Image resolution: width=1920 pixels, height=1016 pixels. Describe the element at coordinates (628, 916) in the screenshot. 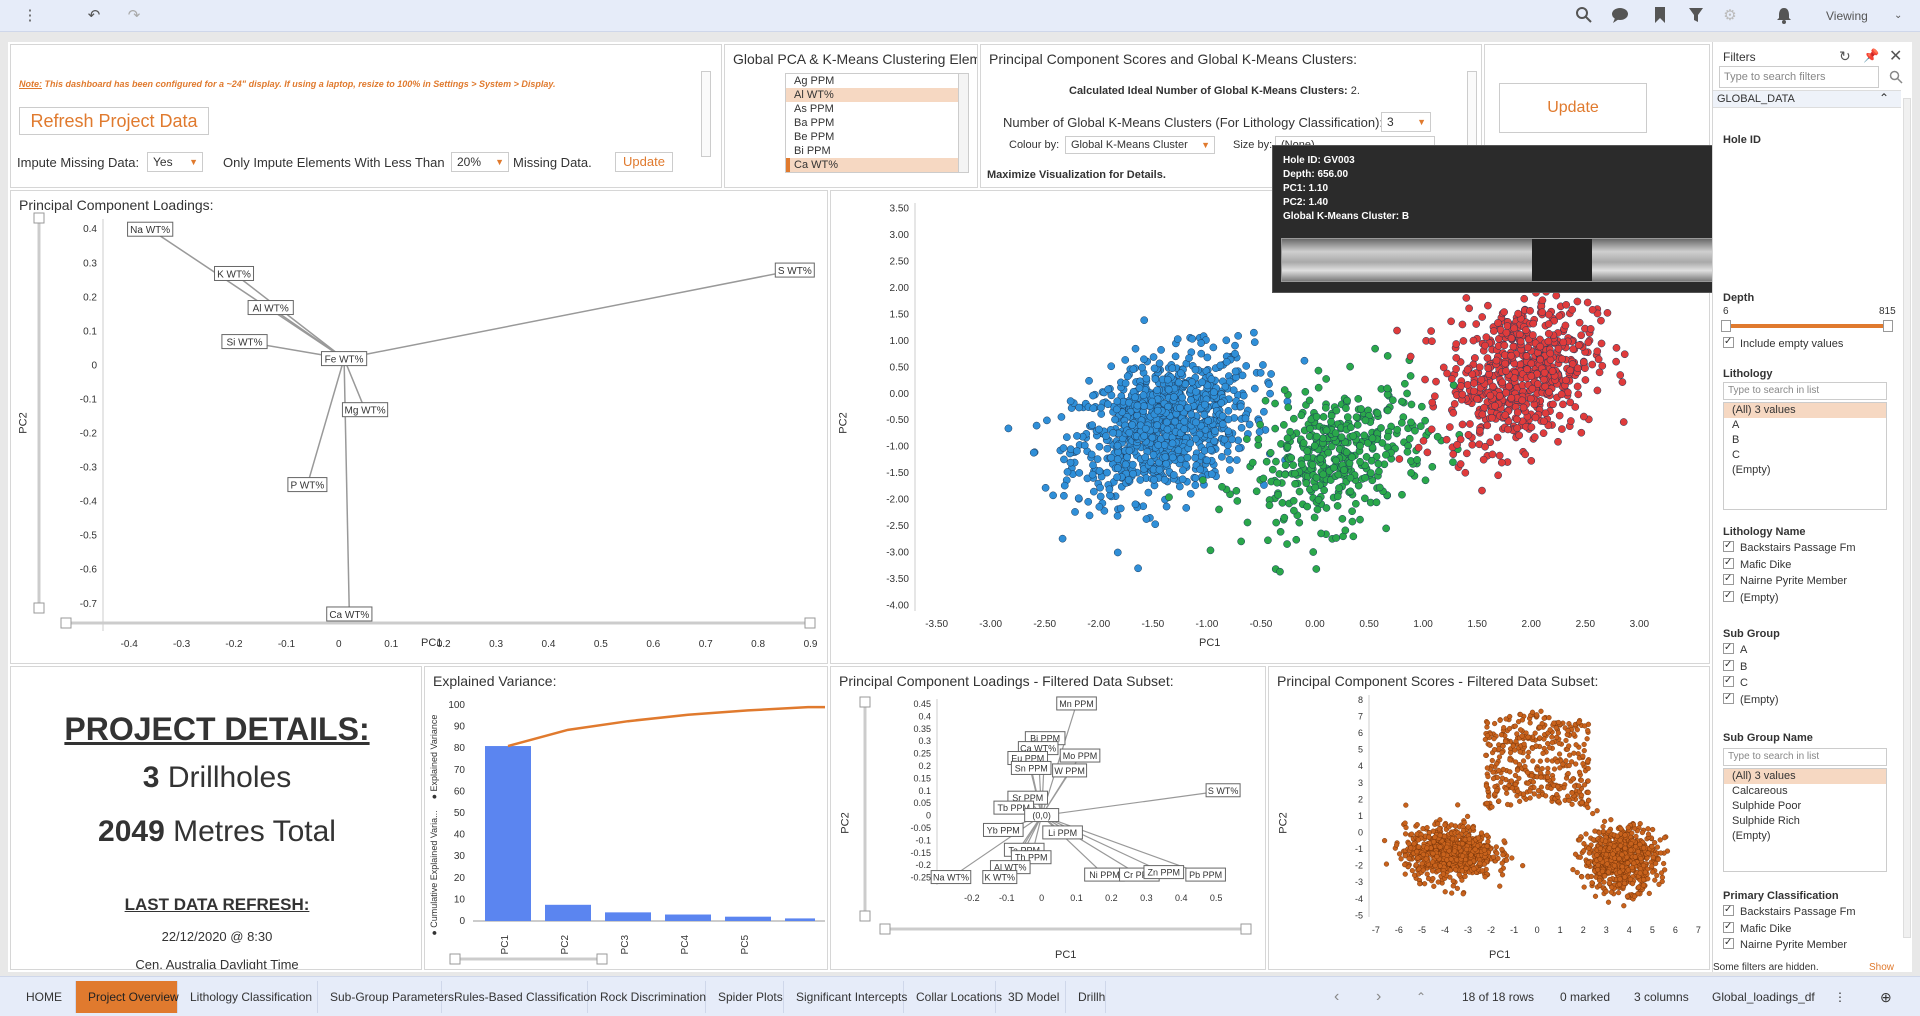

I see `variance-bar` at that location.